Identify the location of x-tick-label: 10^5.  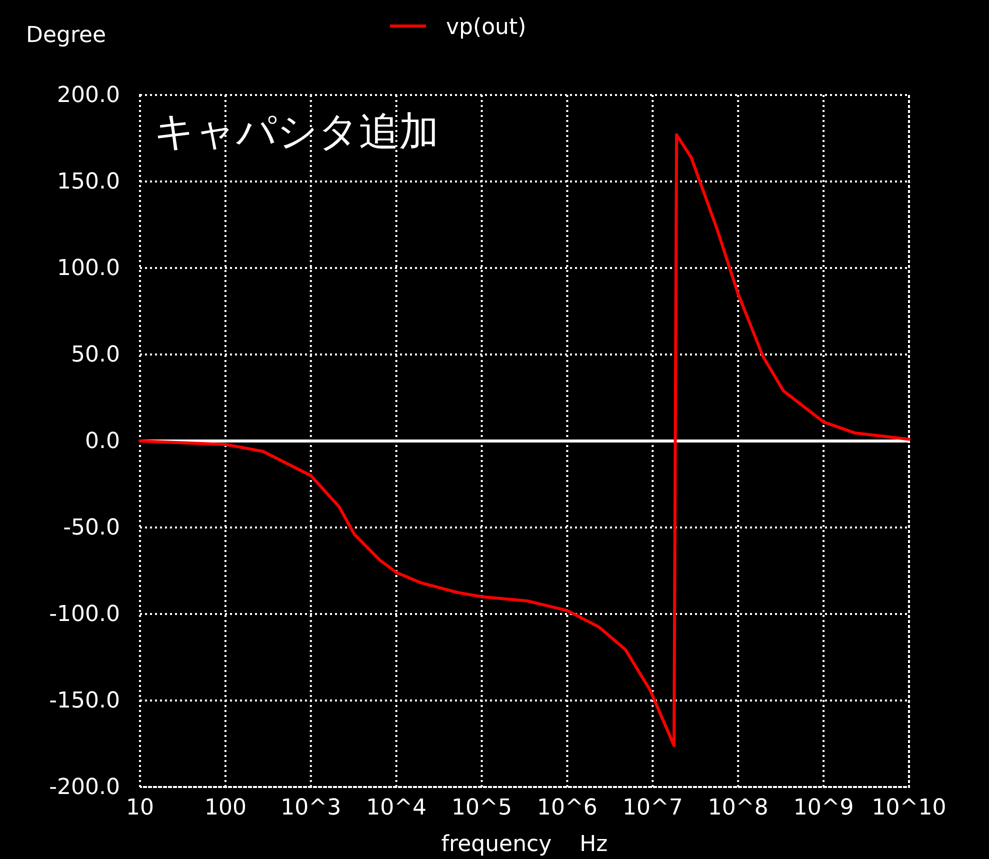
(482, 808).